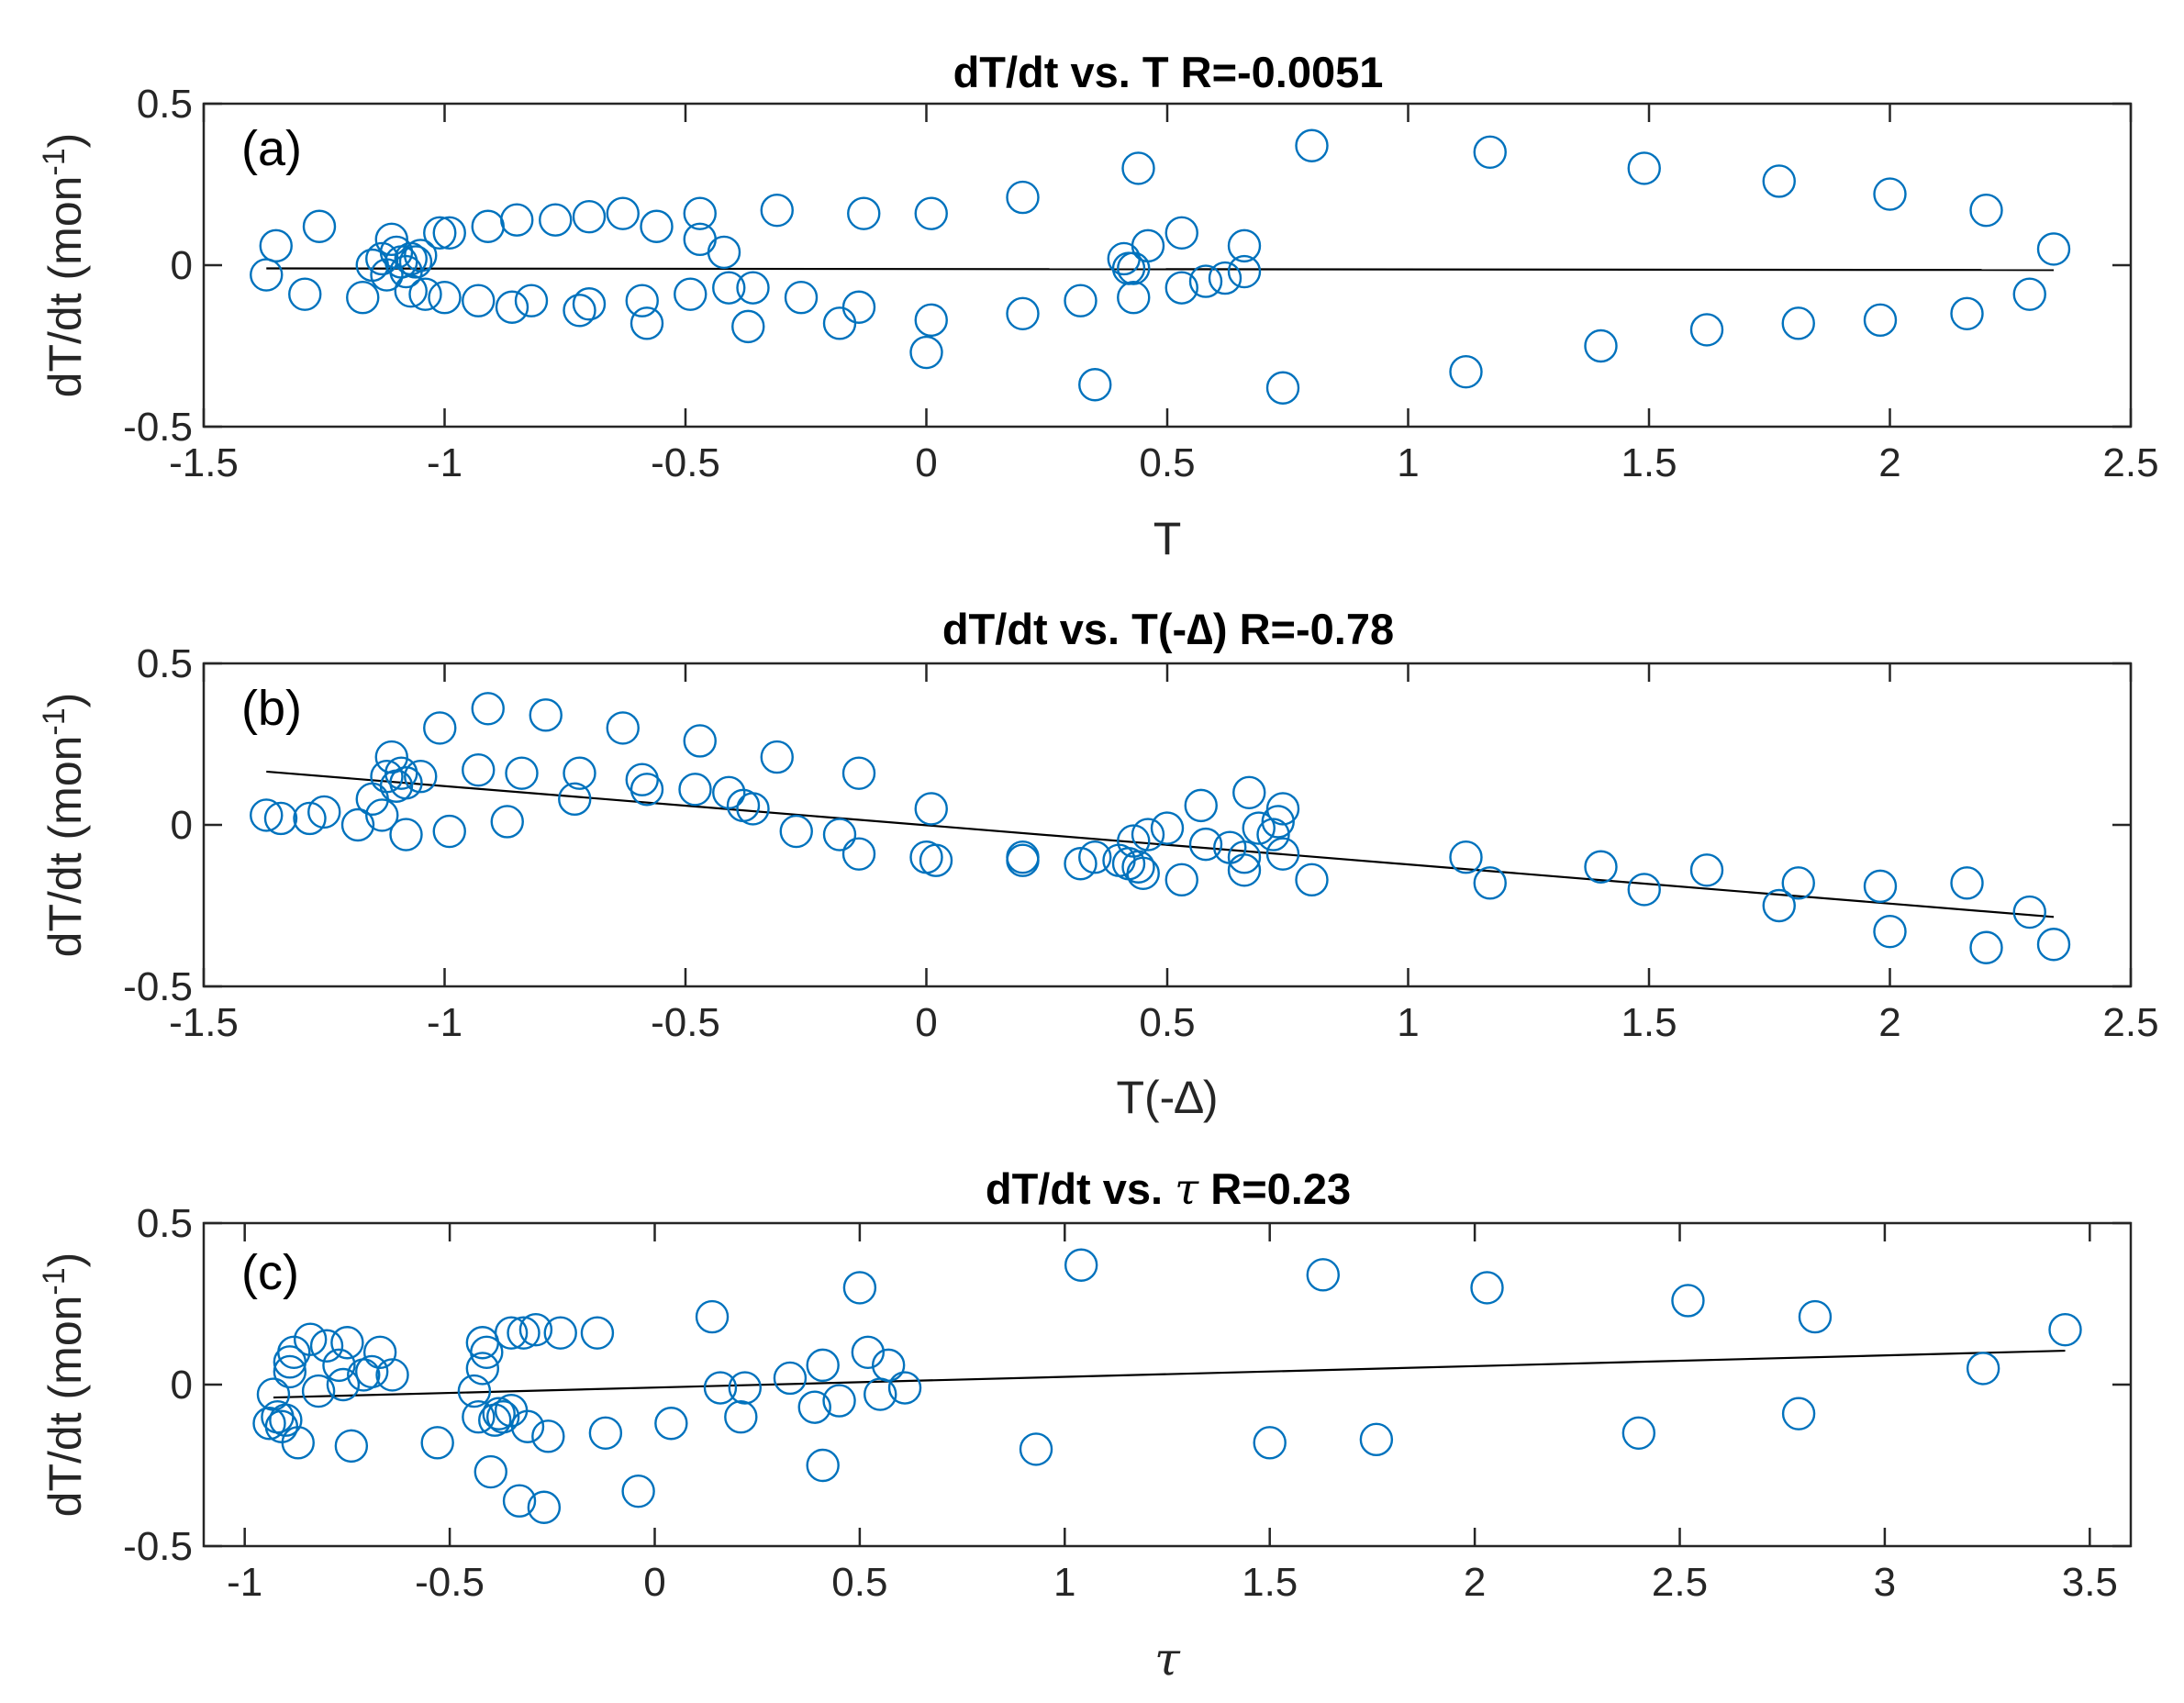 The width and height of the screenshot is (2184, 1703). Describe the element at coordinates (1885, 1582) in the screenshot. I see `x-tick-label: 3` at that location.